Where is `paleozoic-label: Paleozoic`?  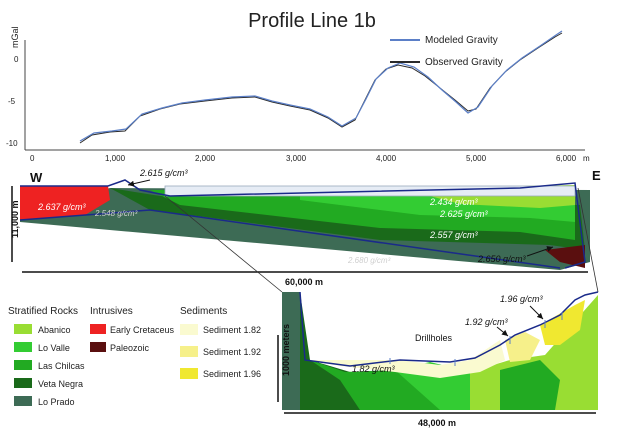 paleozoic-label: Paleozoic is located at coordinates (130, 348).